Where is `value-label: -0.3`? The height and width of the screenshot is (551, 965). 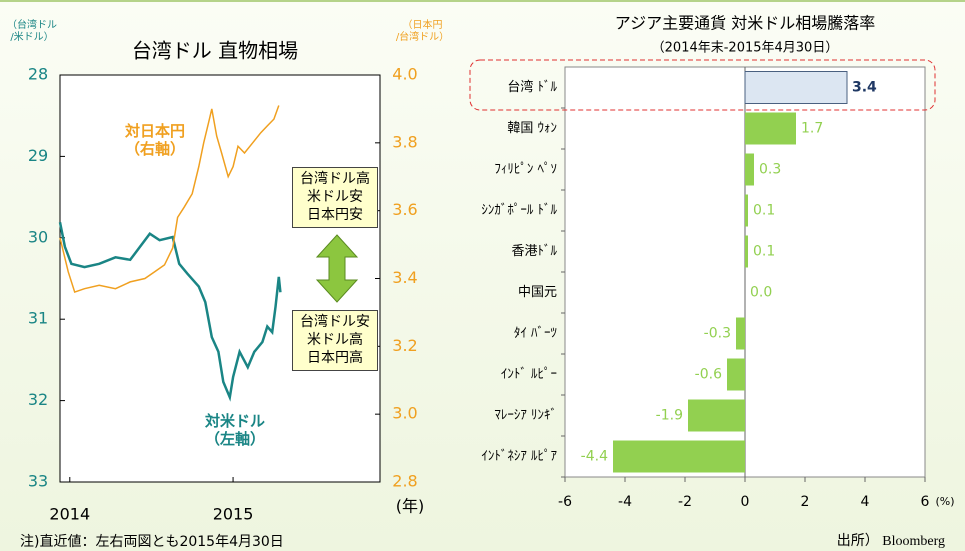 value-label: -0.3 is located at coordinates (717, 334).